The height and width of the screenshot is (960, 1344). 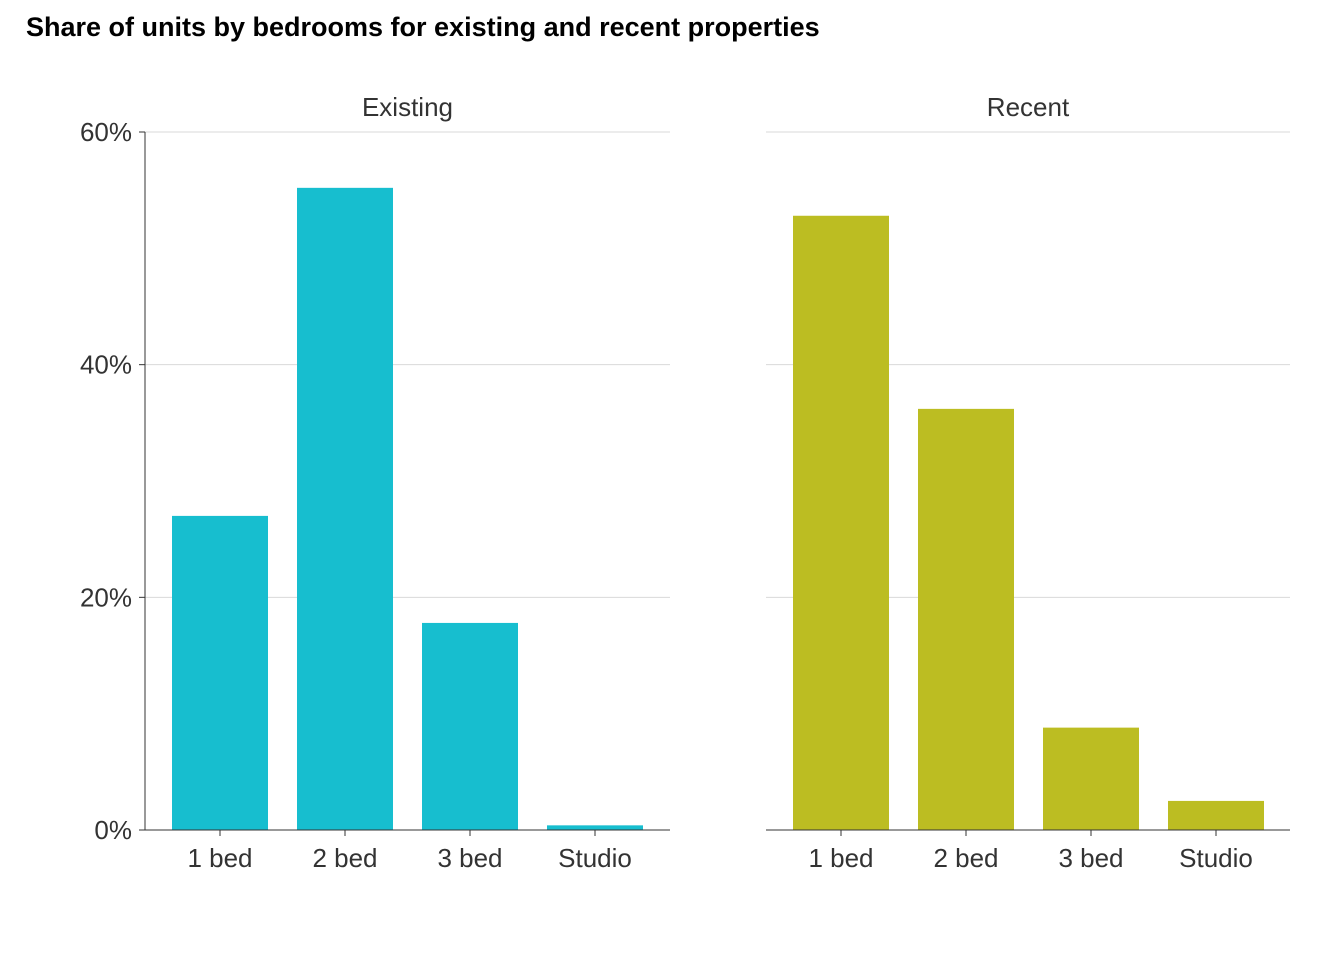 I want to click on y-tick-label: 20%, so click(x=106, y=597).